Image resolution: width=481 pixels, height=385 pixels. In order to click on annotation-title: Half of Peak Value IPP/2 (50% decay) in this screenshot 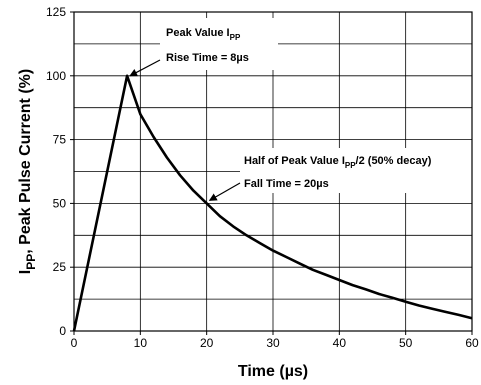, I will do `click(338, 162)`.